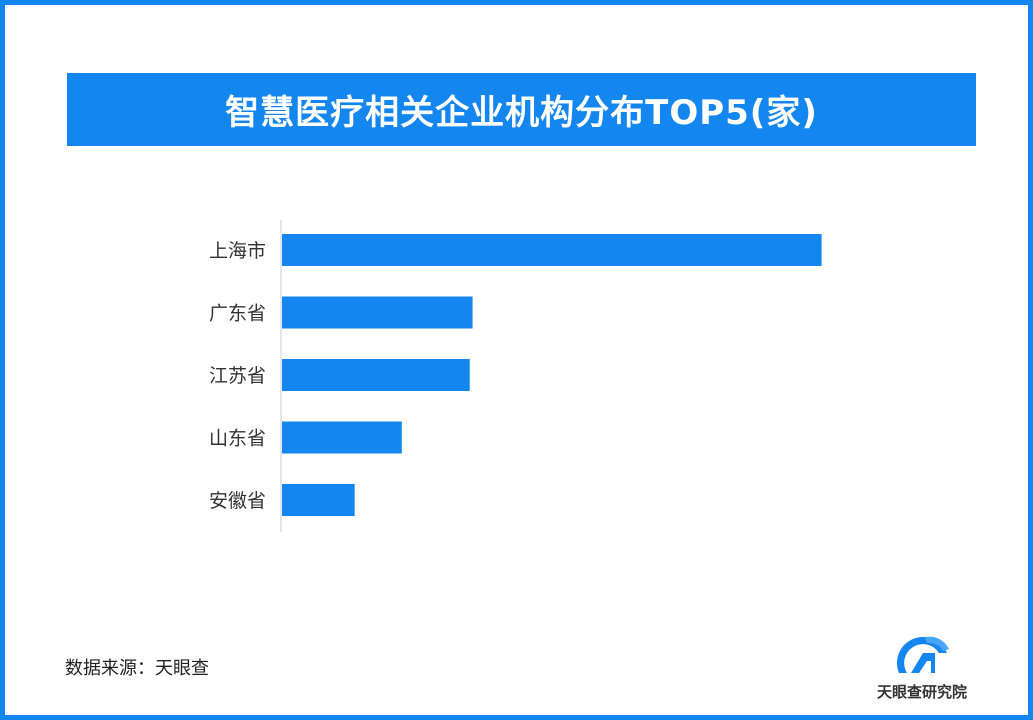 The width and height of the screenshot is (1033, 720). What do you see at coordinates (921, 692) in the screenshot?
I see `brand-name: 天眼查研究院` at bounding box center [921, 692].